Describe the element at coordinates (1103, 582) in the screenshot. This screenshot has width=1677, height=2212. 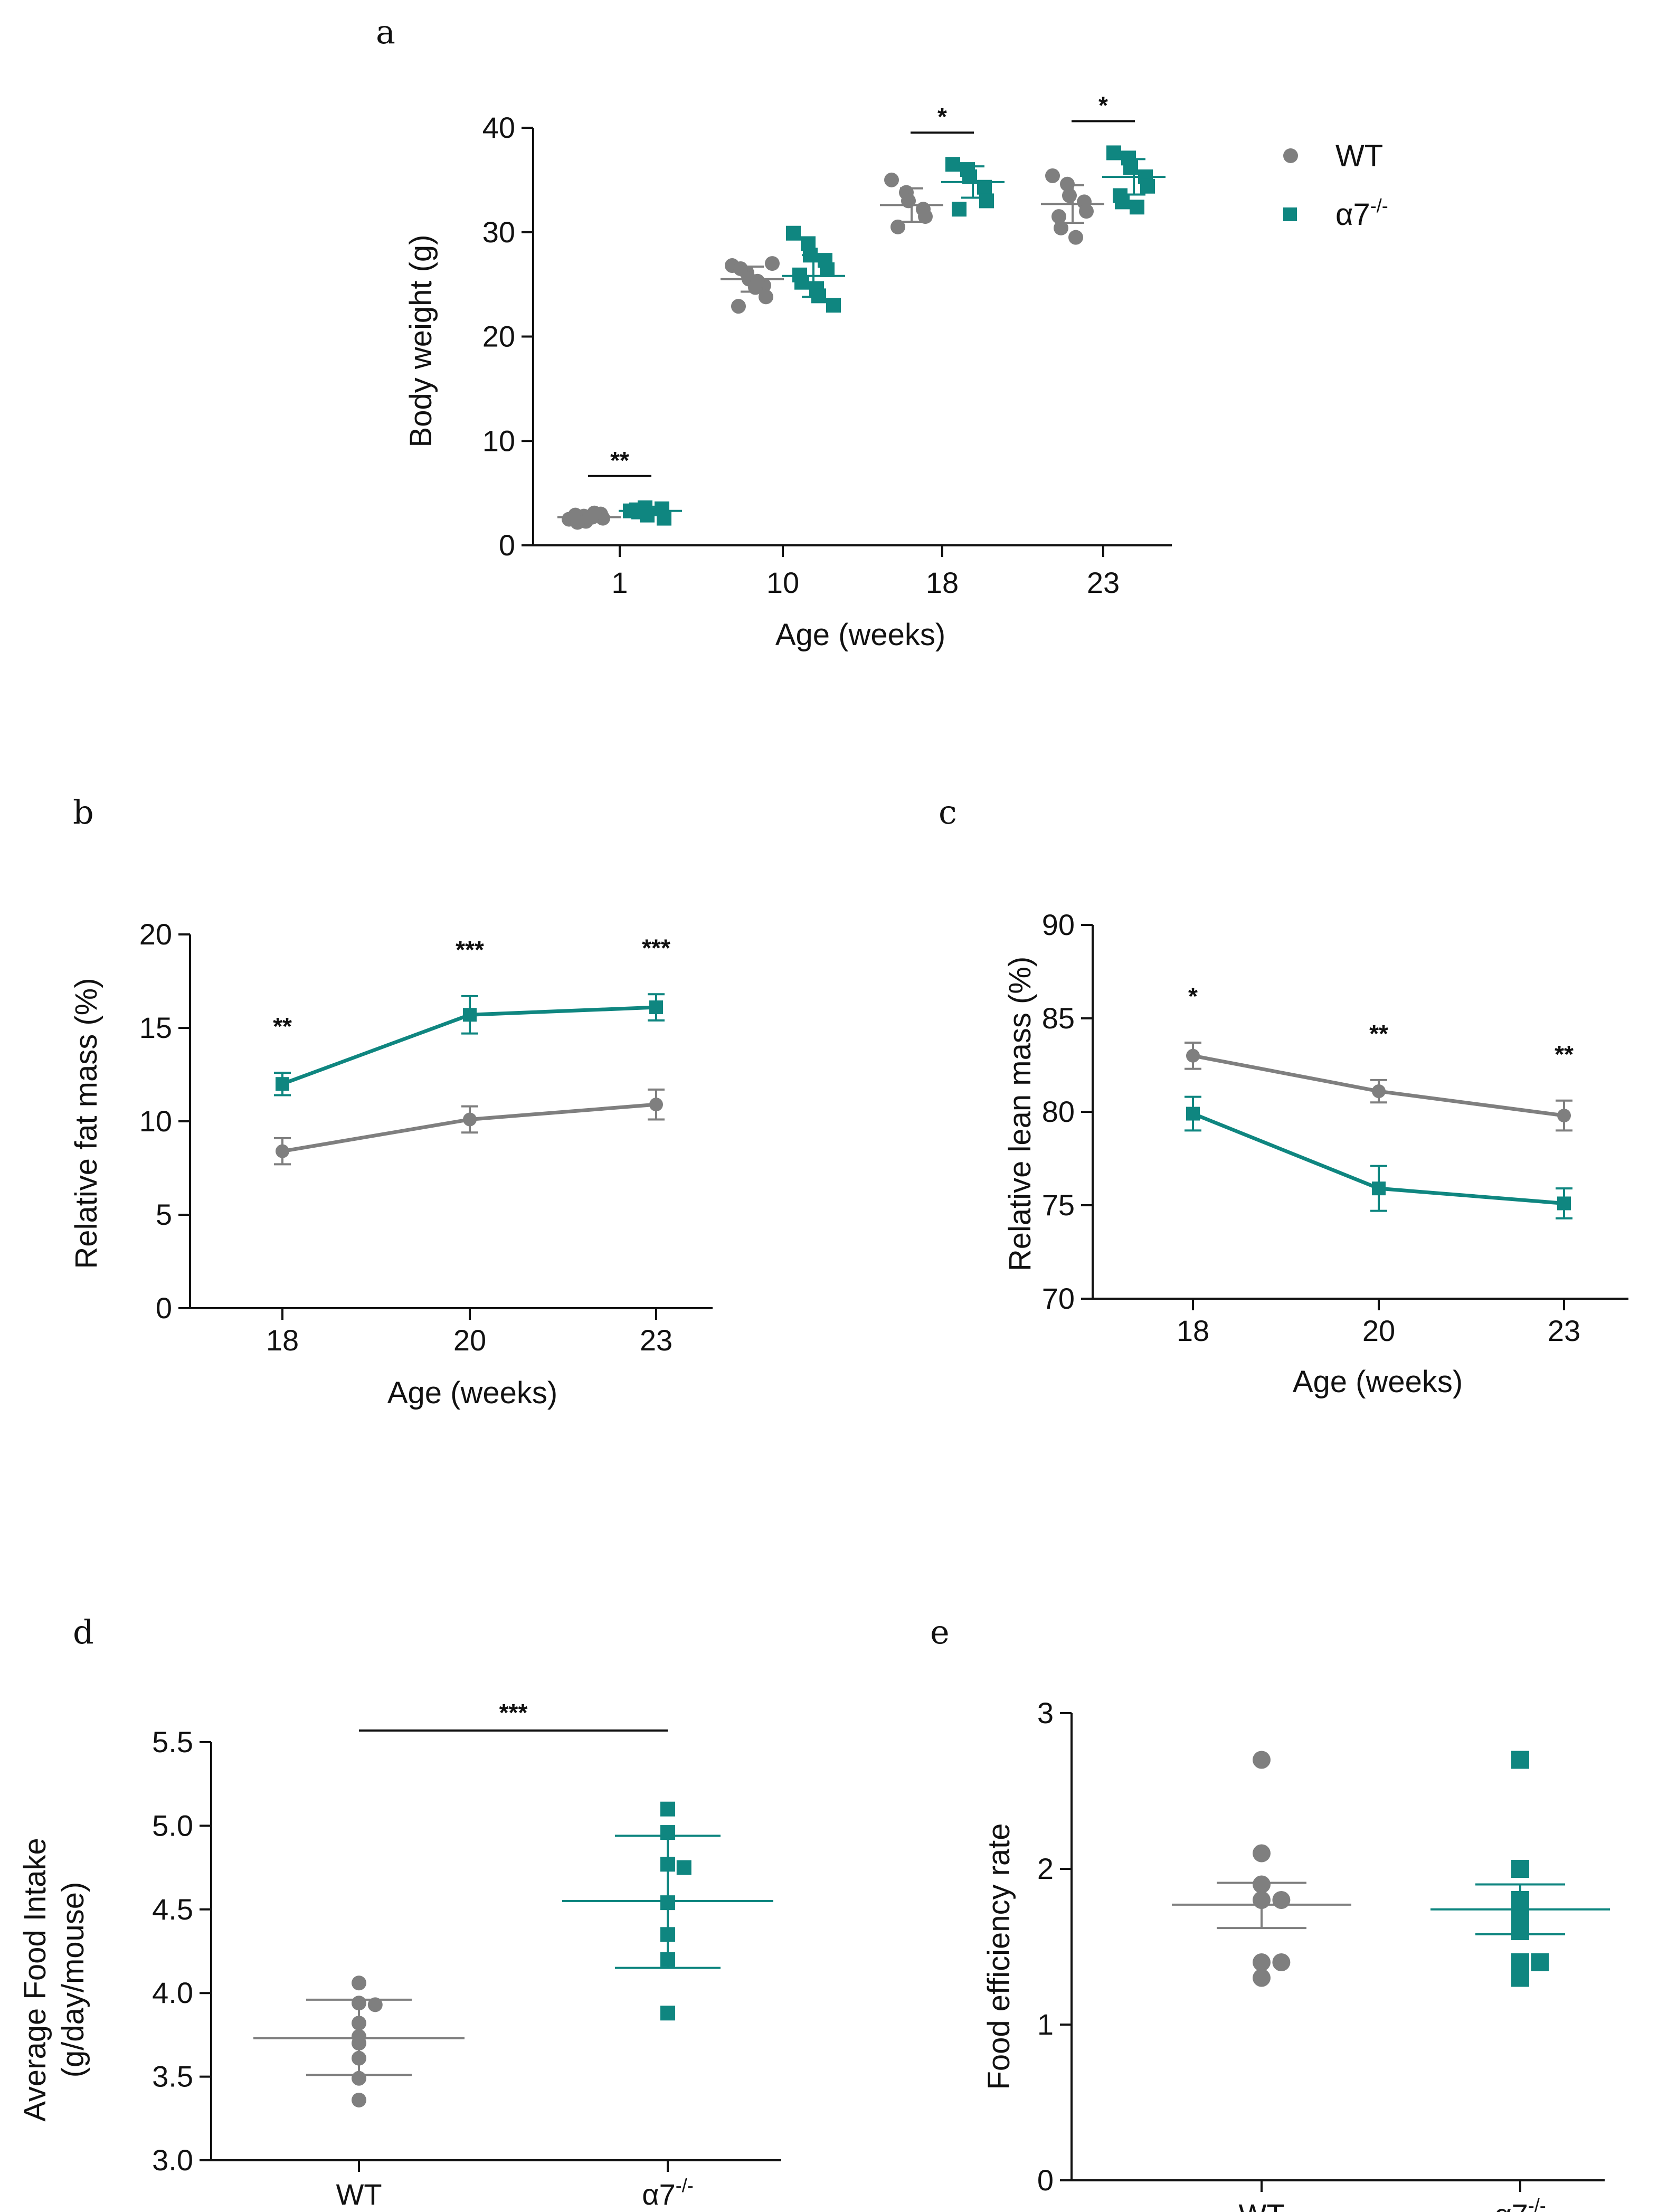
I see `panel-a-x-tick-label: 23` at that location.